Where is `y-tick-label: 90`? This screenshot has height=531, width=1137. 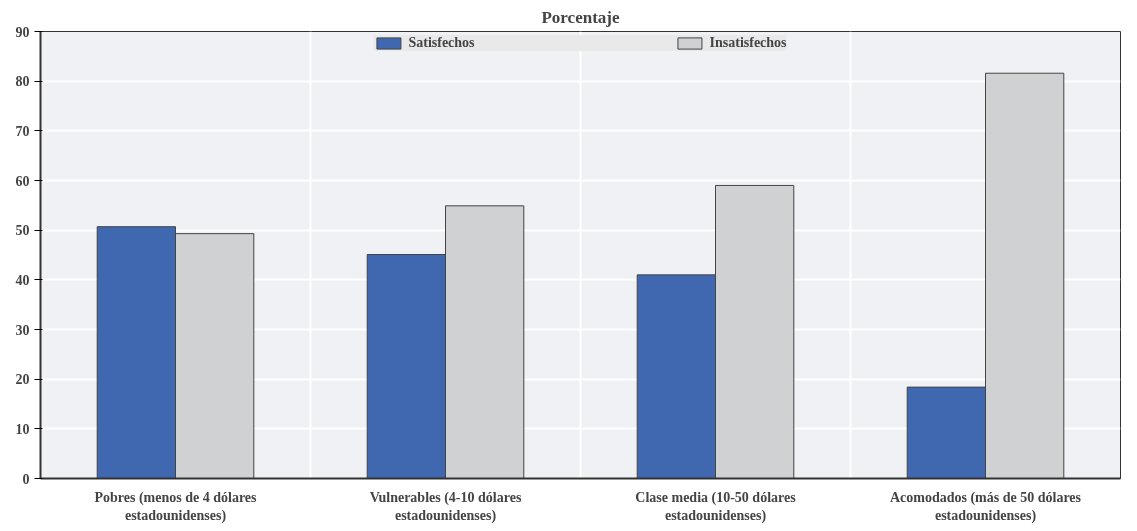 y-tick-label: 90 is located at coordinates (22, 32).